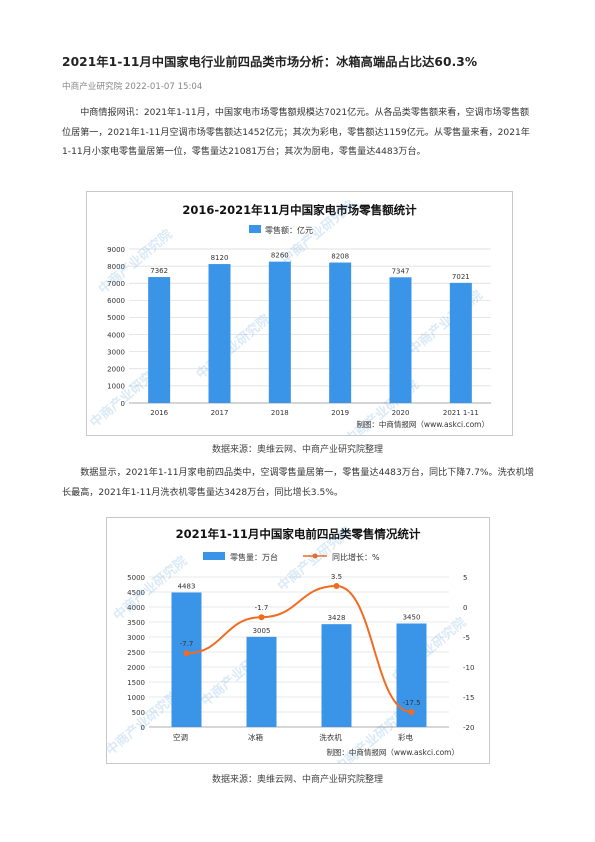  Describe the element at coordinates (214, 556) in the screenshot. I see `legend-swatch-bar` at that location.